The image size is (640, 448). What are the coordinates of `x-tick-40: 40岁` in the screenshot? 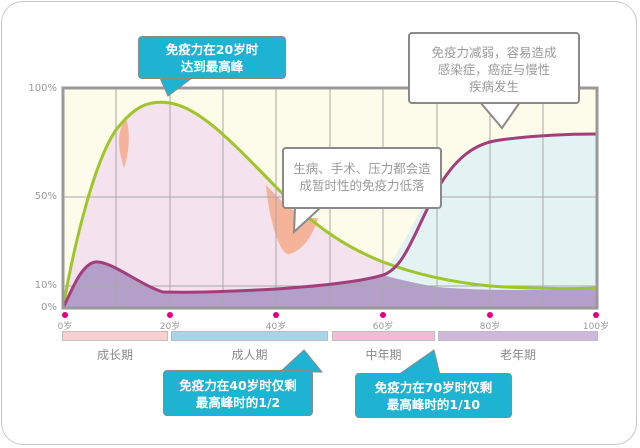 It's located at (276, 327).